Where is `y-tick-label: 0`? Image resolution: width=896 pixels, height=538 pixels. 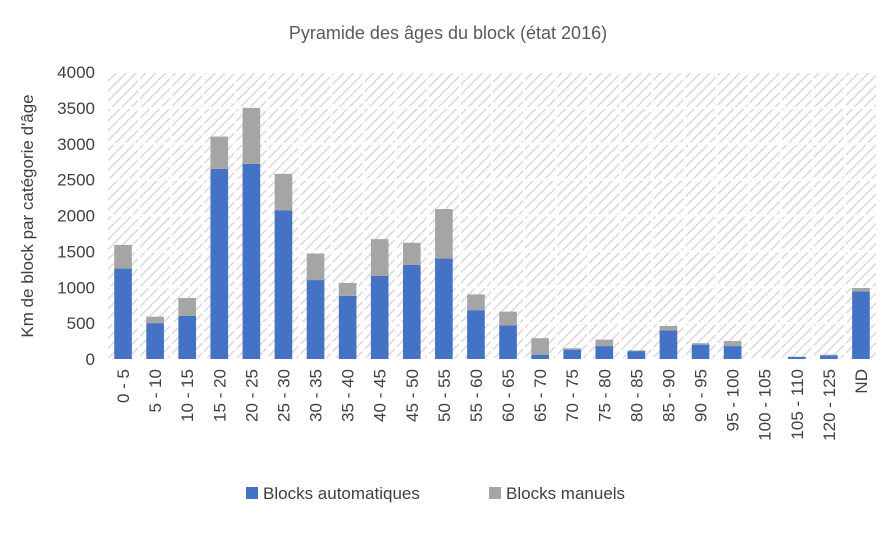
y-tick-label: 0 is located at coordinates (90, 359).